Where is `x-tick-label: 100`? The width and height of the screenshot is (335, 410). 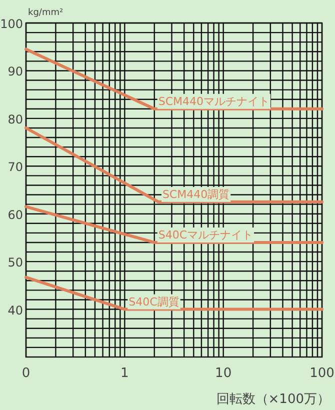 x-tick-label: 100 is located at coordinates (322, 373).